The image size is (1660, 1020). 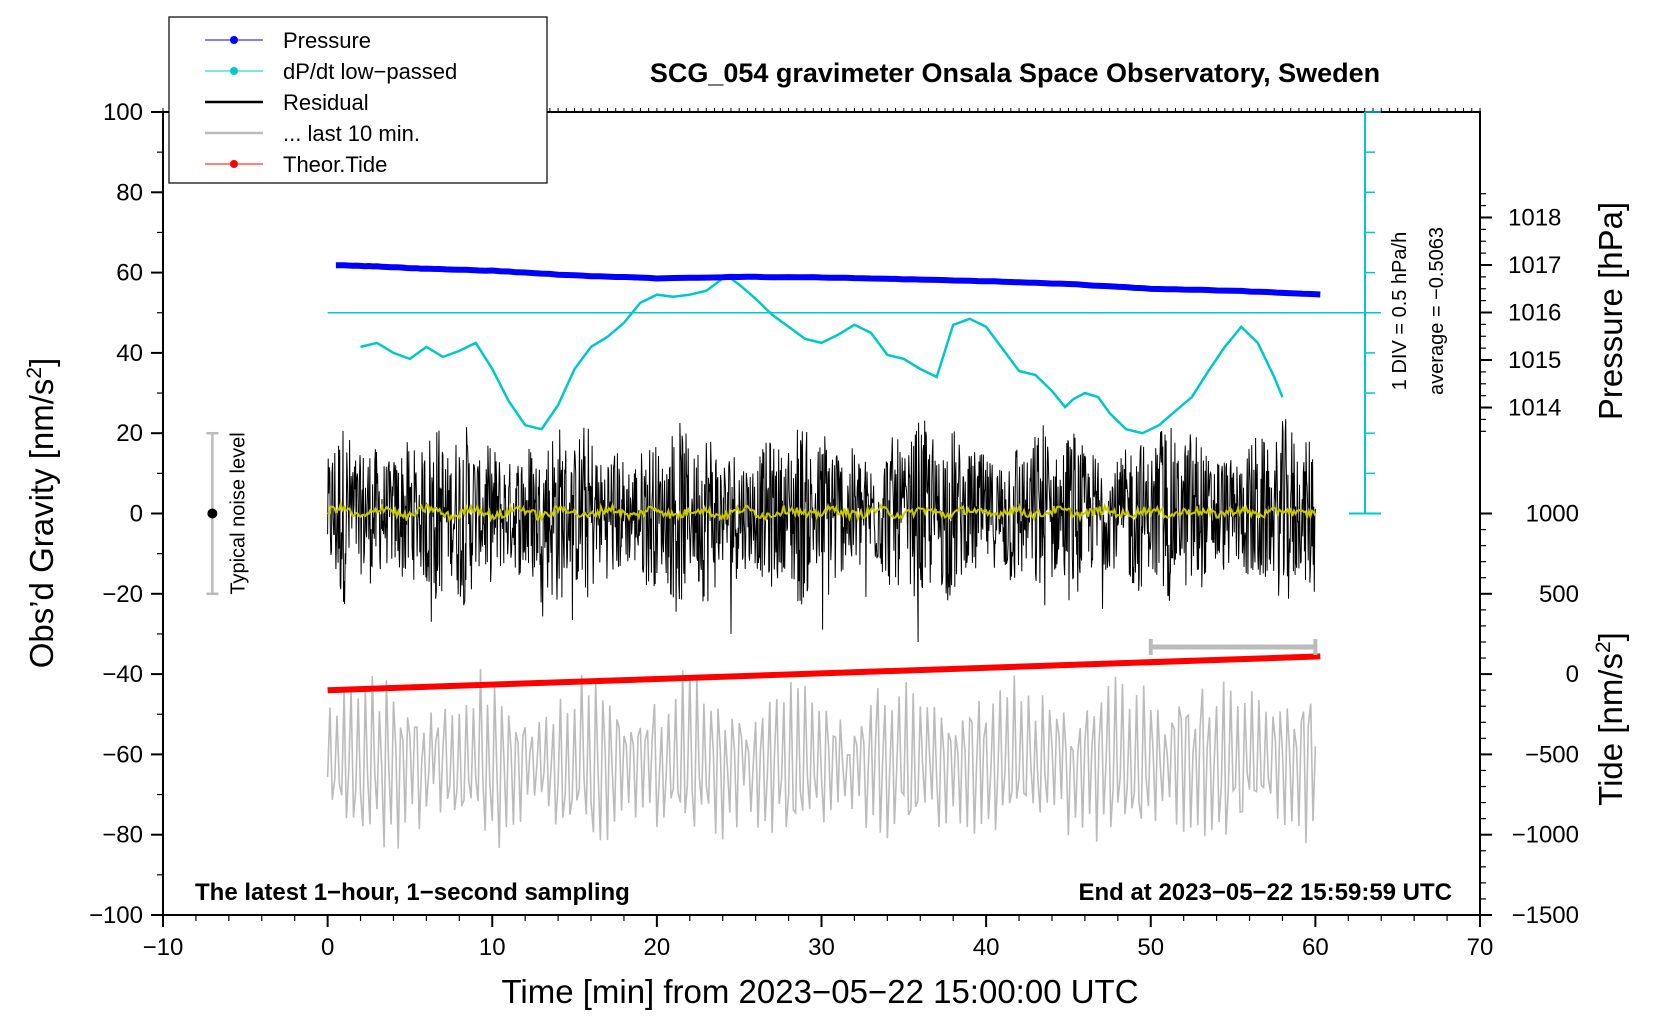 I want to click on y-axis-title-main: Obs’d Gravity [nm/s, so click(x=41, y=524).